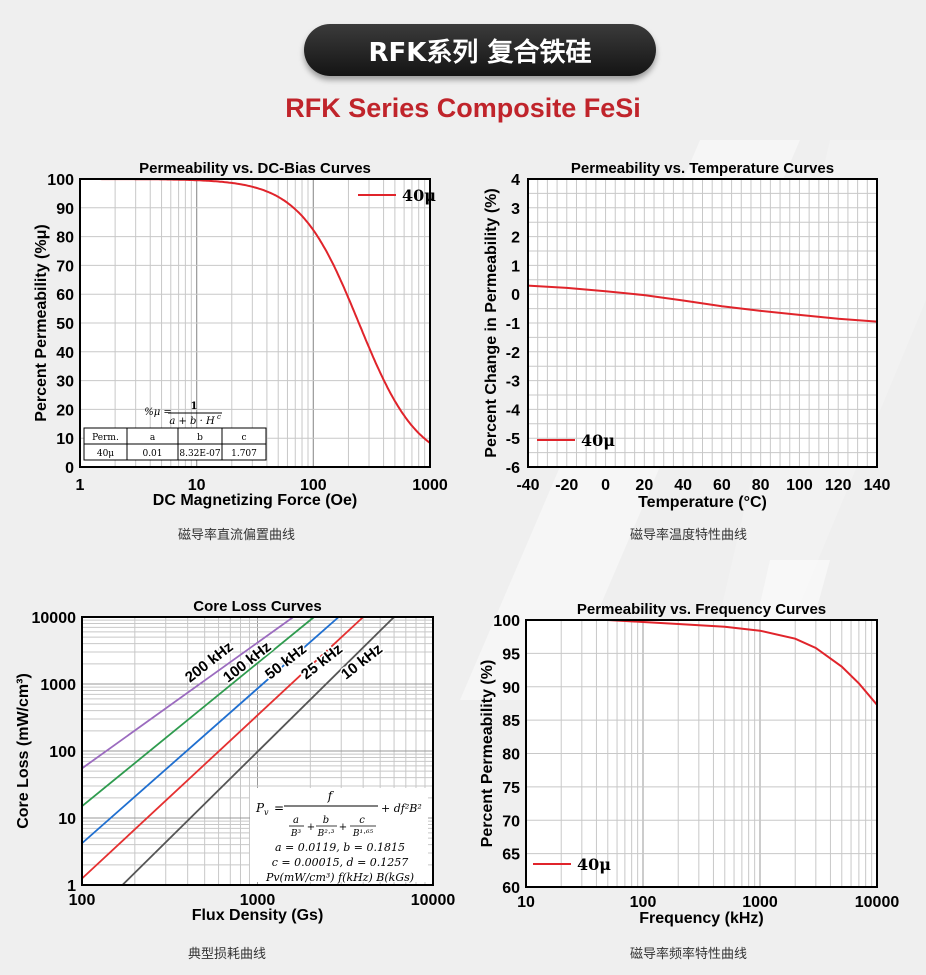  What do you see at coordinates (326, 820) in the screenshot?
I see `formula-term-b: b` at bounding box center [326, 820].